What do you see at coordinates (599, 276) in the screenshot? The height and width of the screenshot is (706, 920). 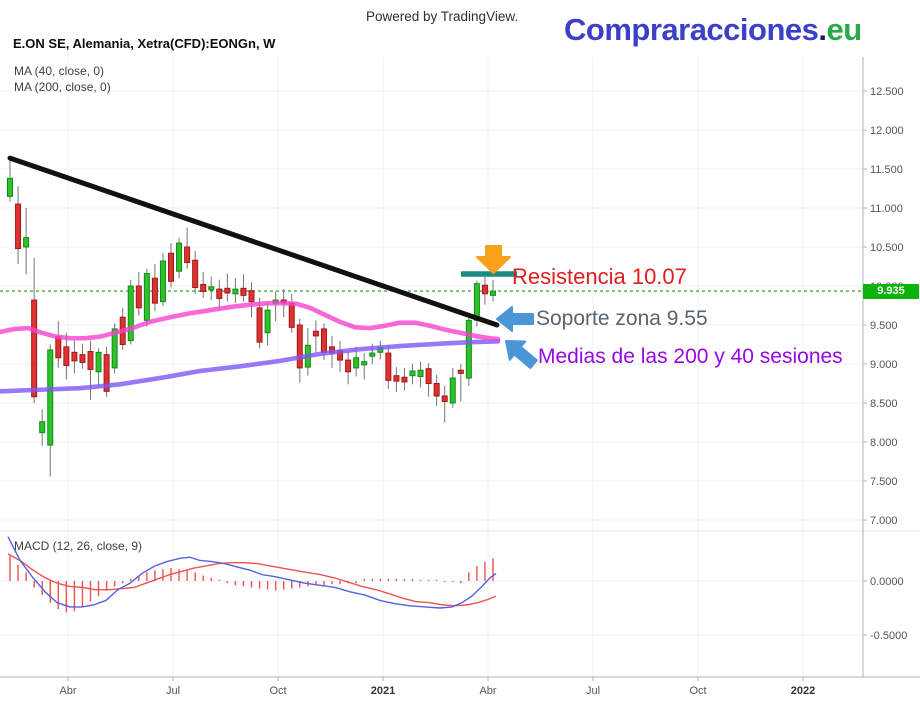 I see `resistance-annotation-text: Resistencia 10.07` at bounding box center [599, 276].